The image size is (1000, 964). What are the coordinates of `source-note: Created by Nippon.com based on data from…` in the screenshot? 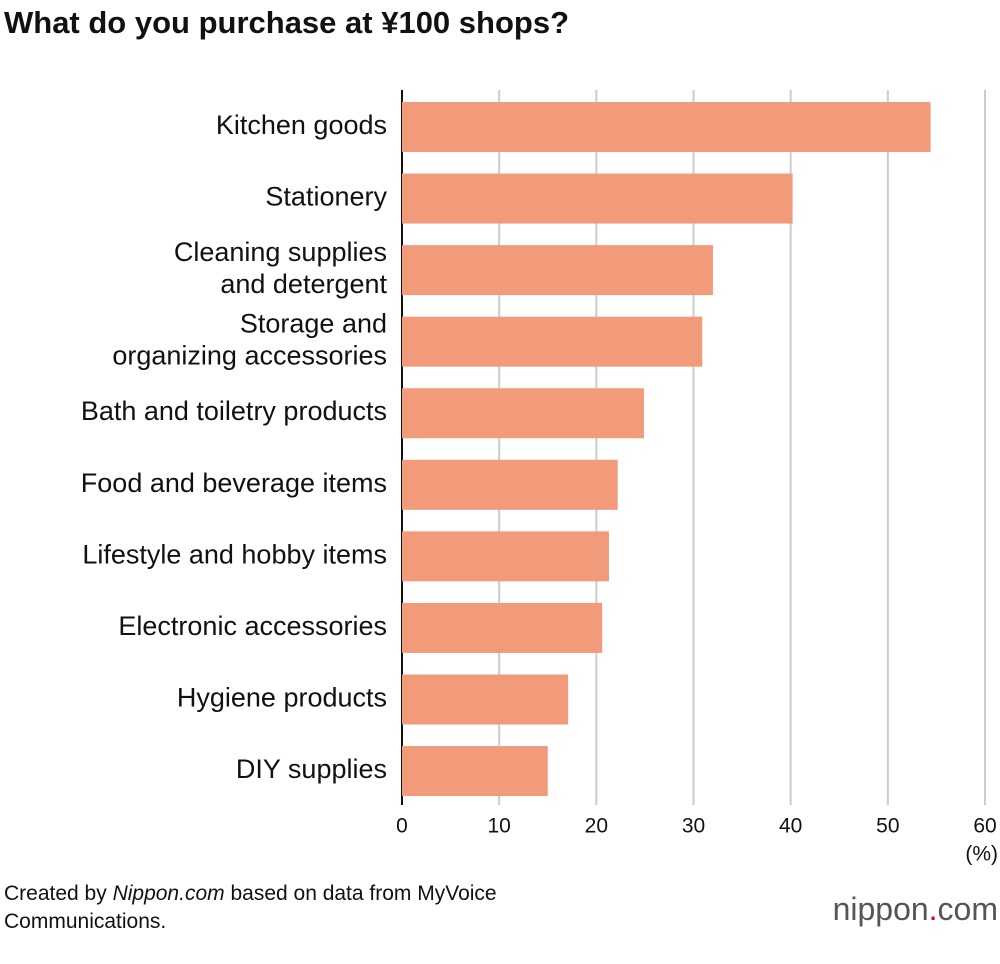 It's located at (304, 908).